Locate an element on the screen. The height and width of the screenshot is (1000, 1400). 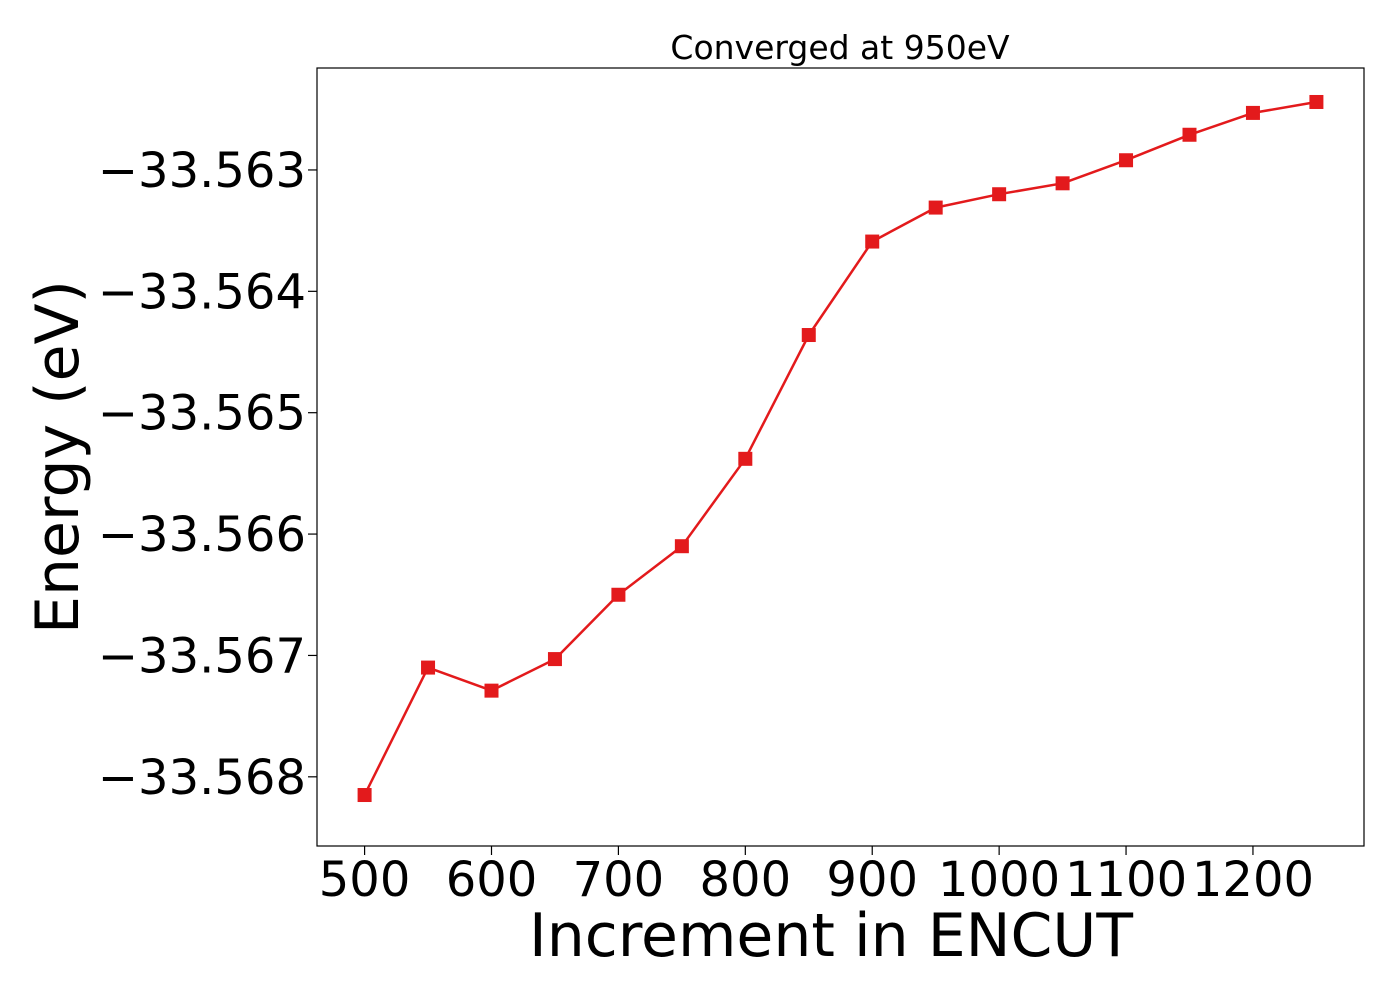
x-axis: 500 600 700 800 900 1000 1100 1200 is located at coordinates (816, 877).